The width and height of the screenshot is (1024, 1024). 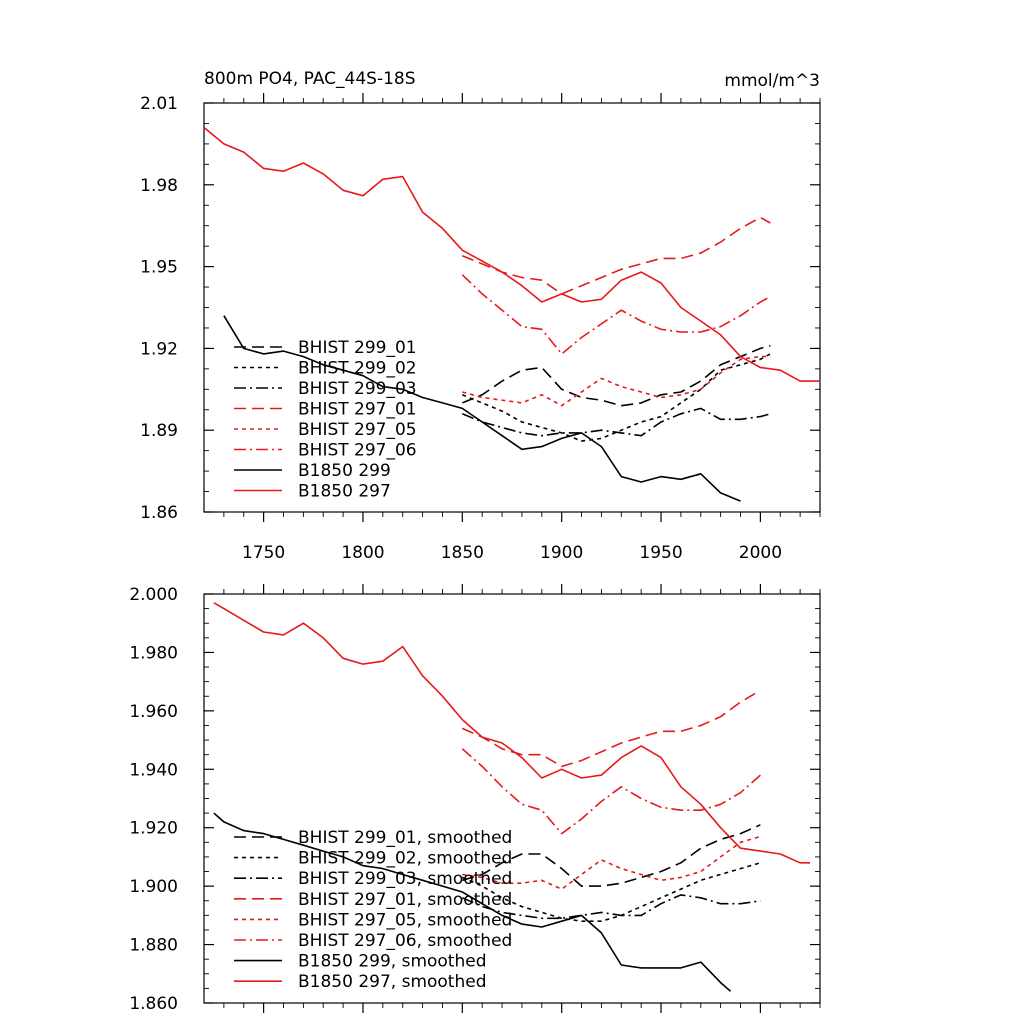 I want to click on y-tick-label: 1.98, so click(x=159, y=186).